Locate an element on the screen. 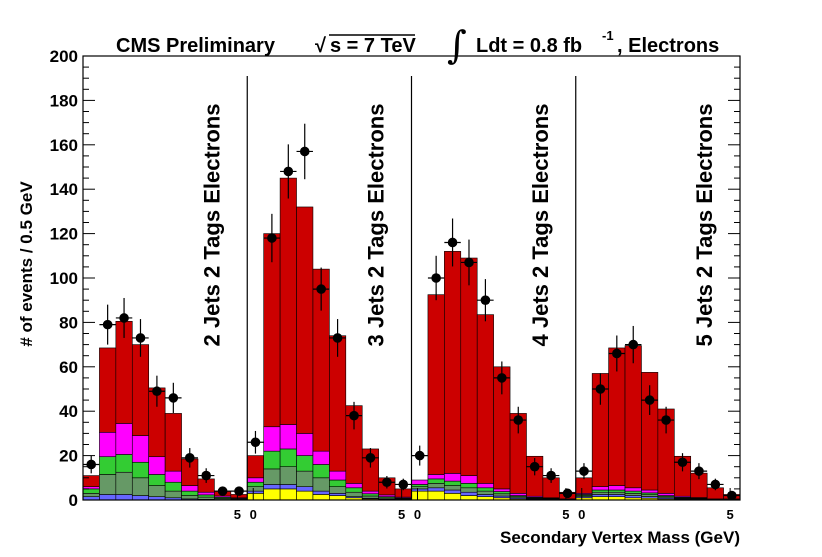  y-tick-label-120: 120 is located at coordinates (64, 234).